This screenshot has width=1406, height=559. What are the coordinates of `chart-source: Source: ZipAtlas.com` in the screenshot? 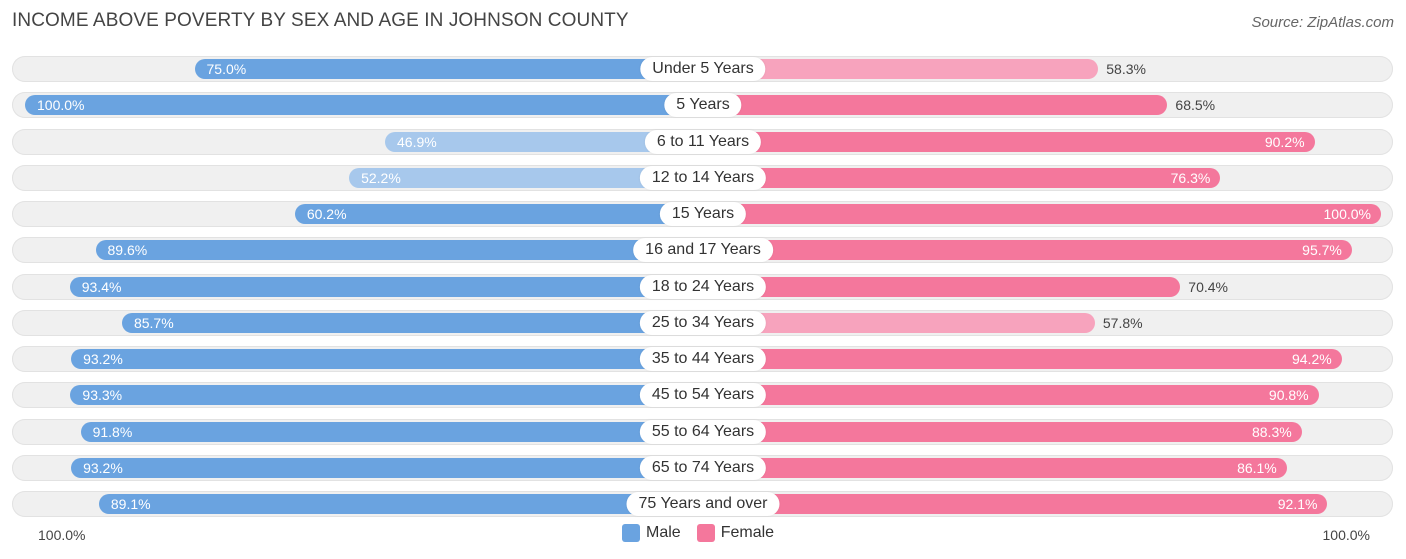 It's located at (1322, 22).